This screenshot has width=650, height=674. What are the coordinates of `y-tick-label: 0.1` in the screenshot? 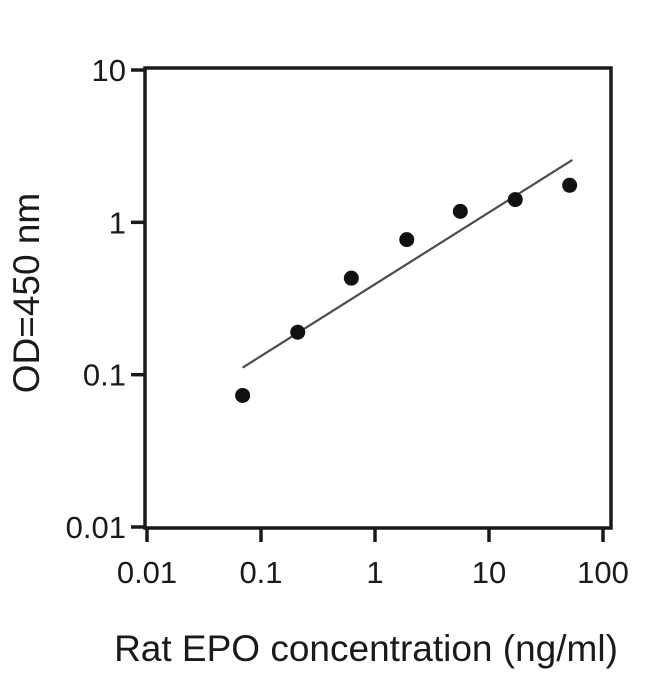 It's located at (104, 375).